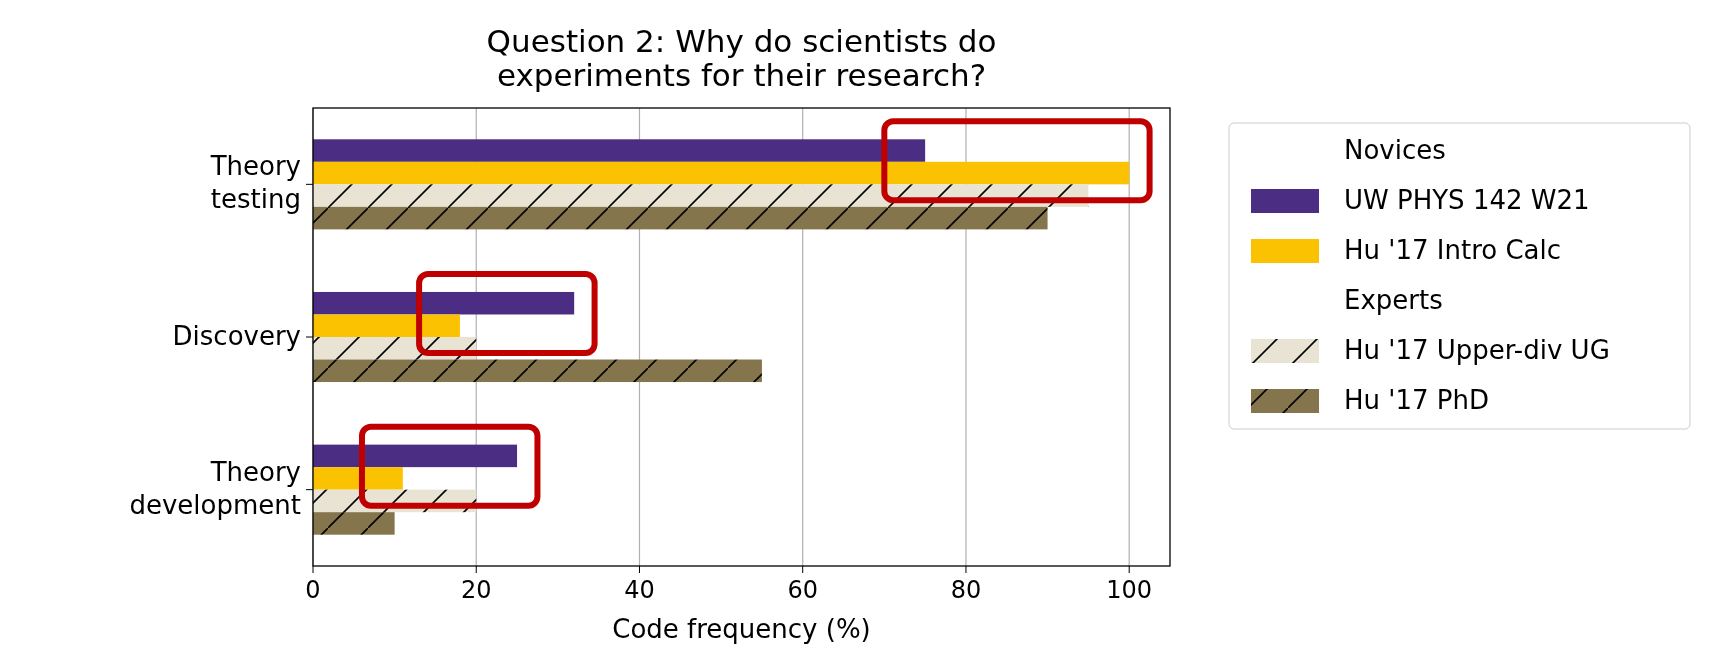 The width and height of the screenshot is (1723, 668). What do you see at coordinates (313, 590) in the screenshot?
I see `x-tick-label: 0` at bounding box center [313, 590].